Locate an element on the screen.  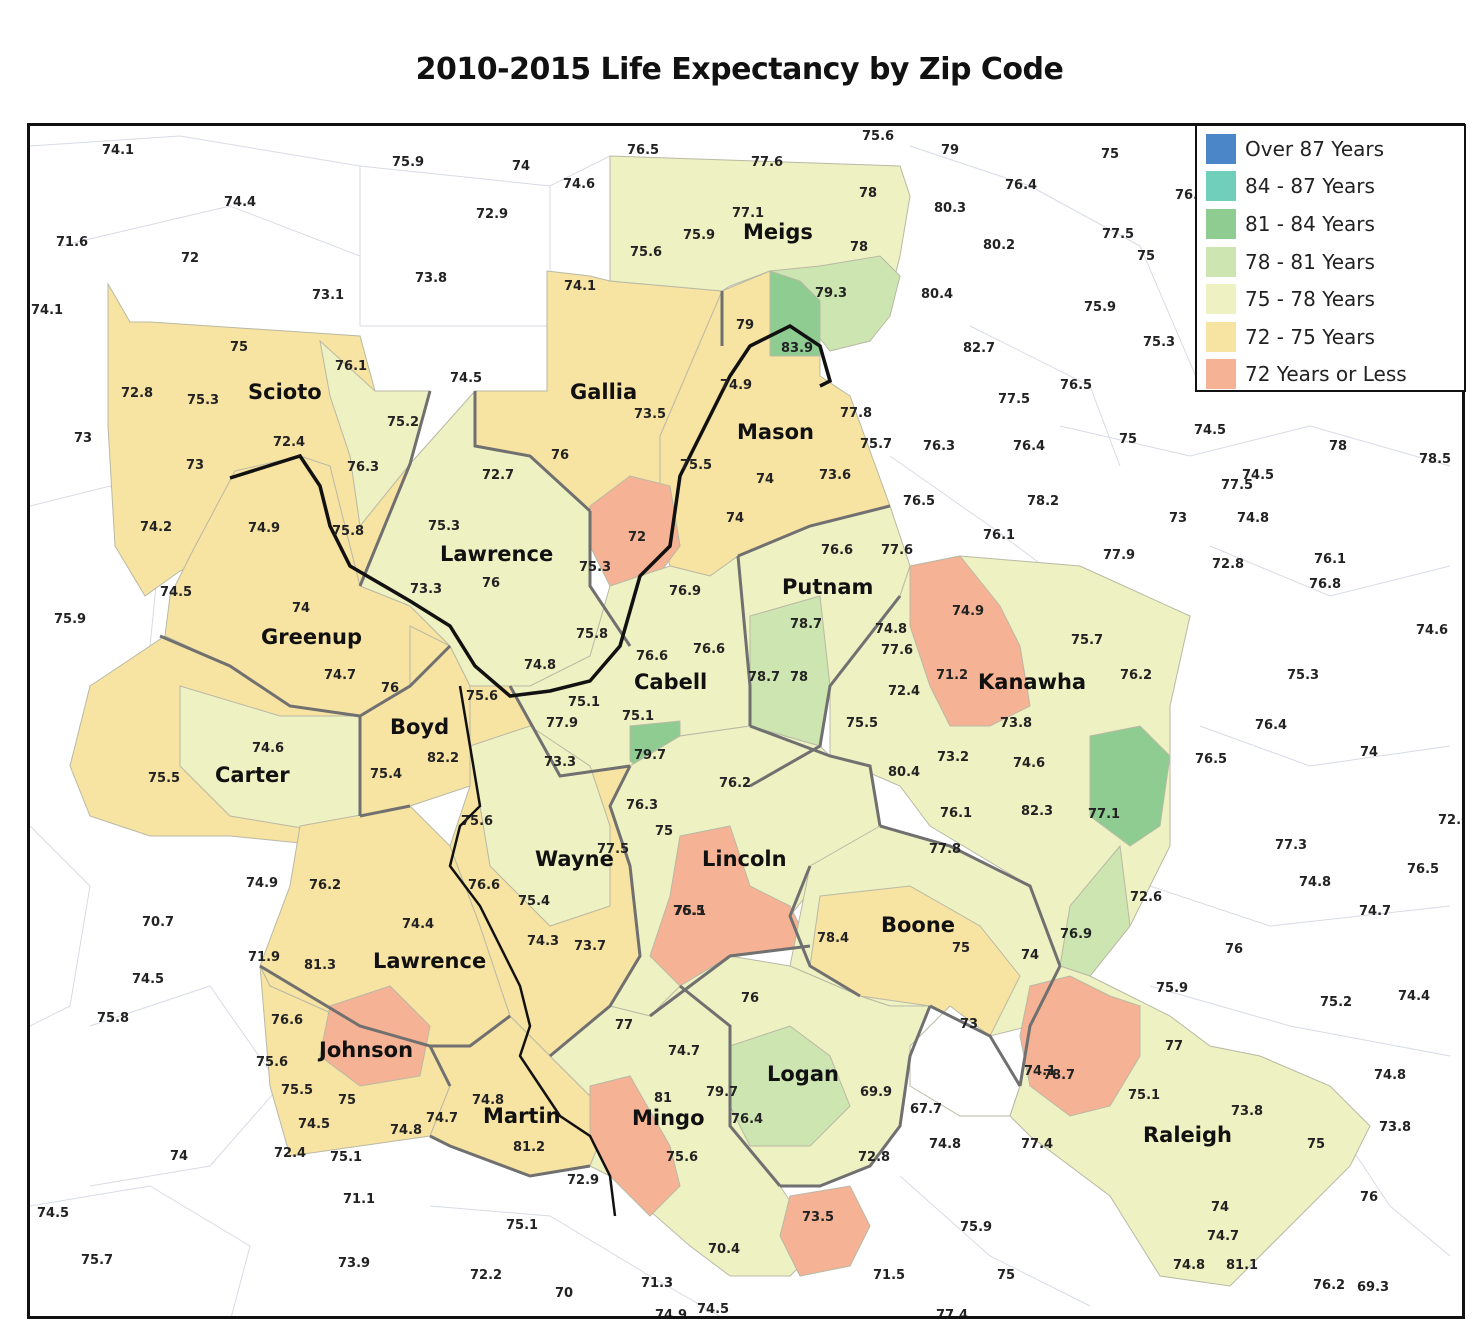
zip-life-expectancy-label: 72.9 is located at coordinates (492, 214).